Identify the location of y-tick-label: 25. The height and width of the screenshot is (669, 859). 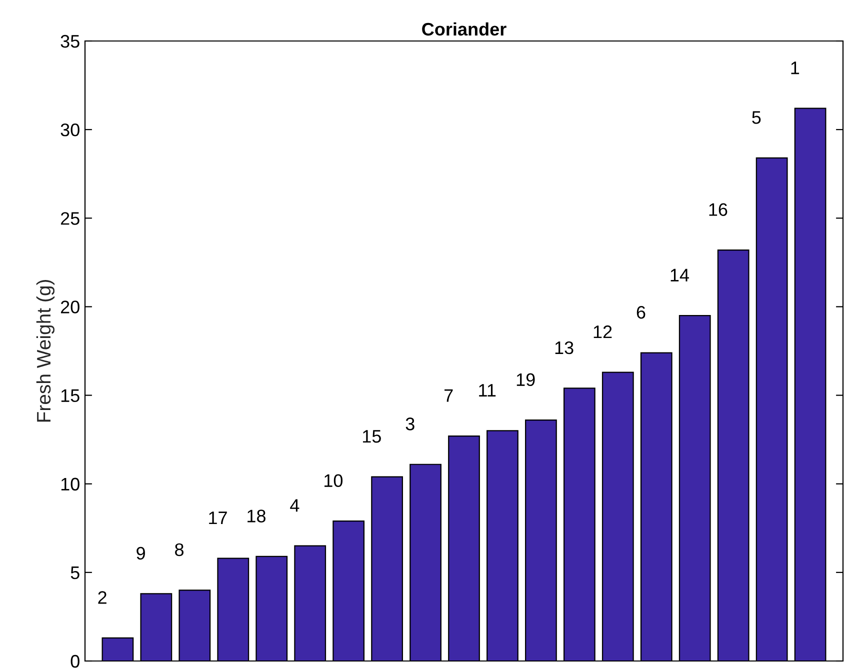
(70, 218).